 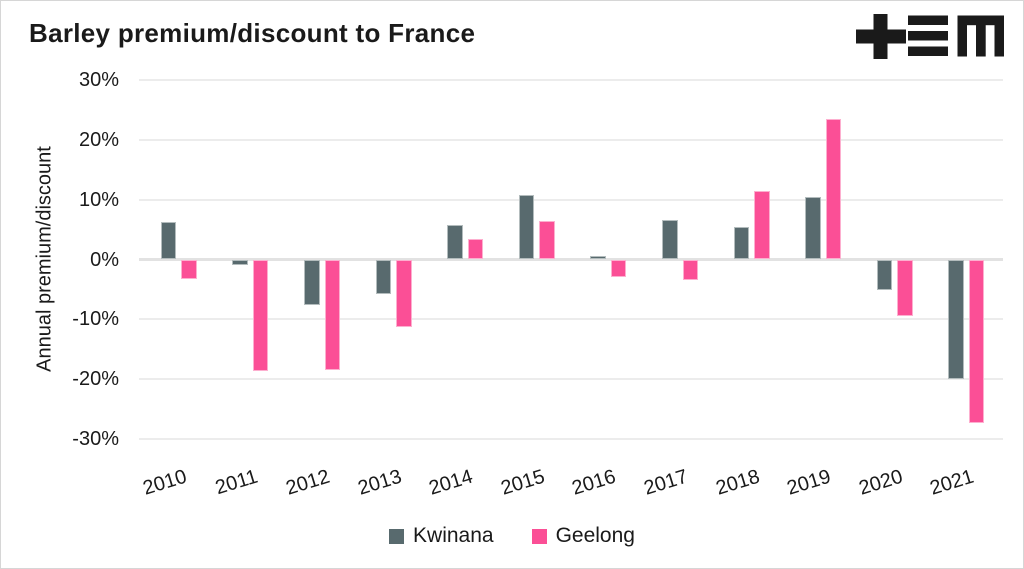 I want to click on geelong-legend-swatch, so click(x=539, y=536).